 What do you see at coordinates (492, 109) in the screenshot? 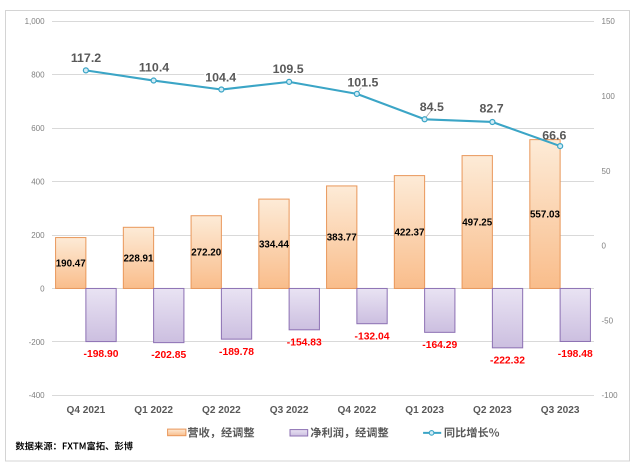
I see `svg-text: 82.7` at bounding box center [492, 109].